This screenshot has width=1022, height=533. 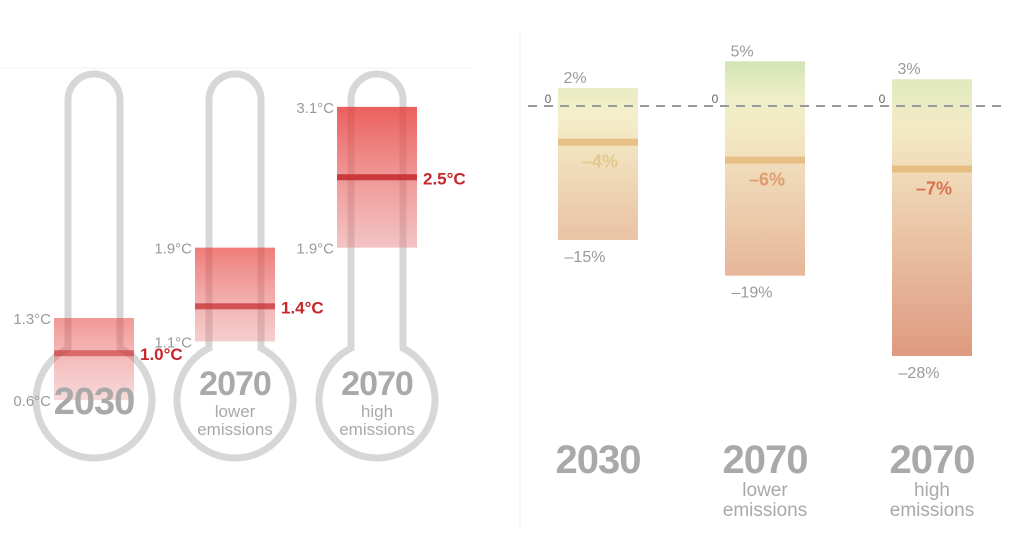 What do you see at coordinates (161, 354) in the screenshot?
I see `mid-label: 1.0°C` at bounding box center [161, 354].